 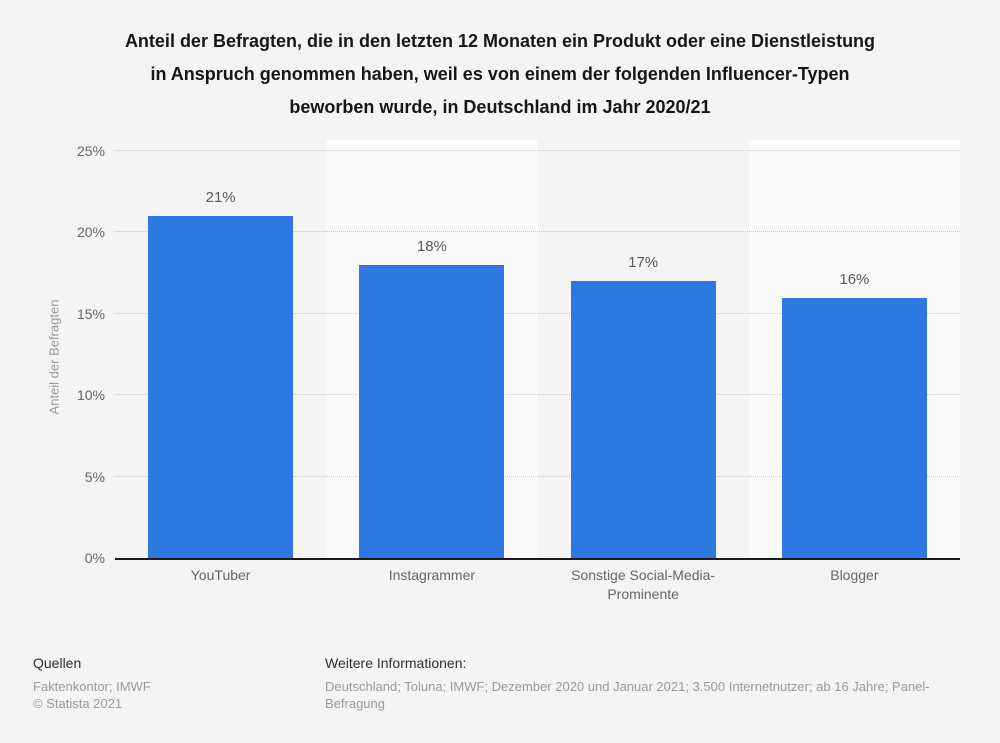 What do you see at coordinates (854, 279) in the screenshot?
I see `bar-value-label-blogger: 16%` at bounding box center [854, 279].